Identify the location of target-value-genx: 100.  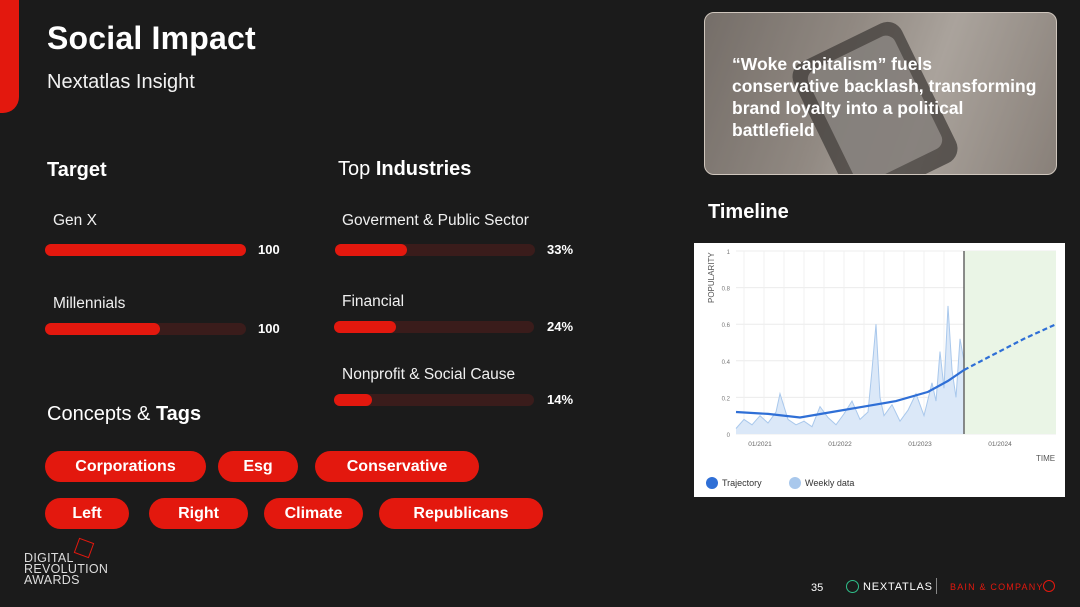
(269, 249).